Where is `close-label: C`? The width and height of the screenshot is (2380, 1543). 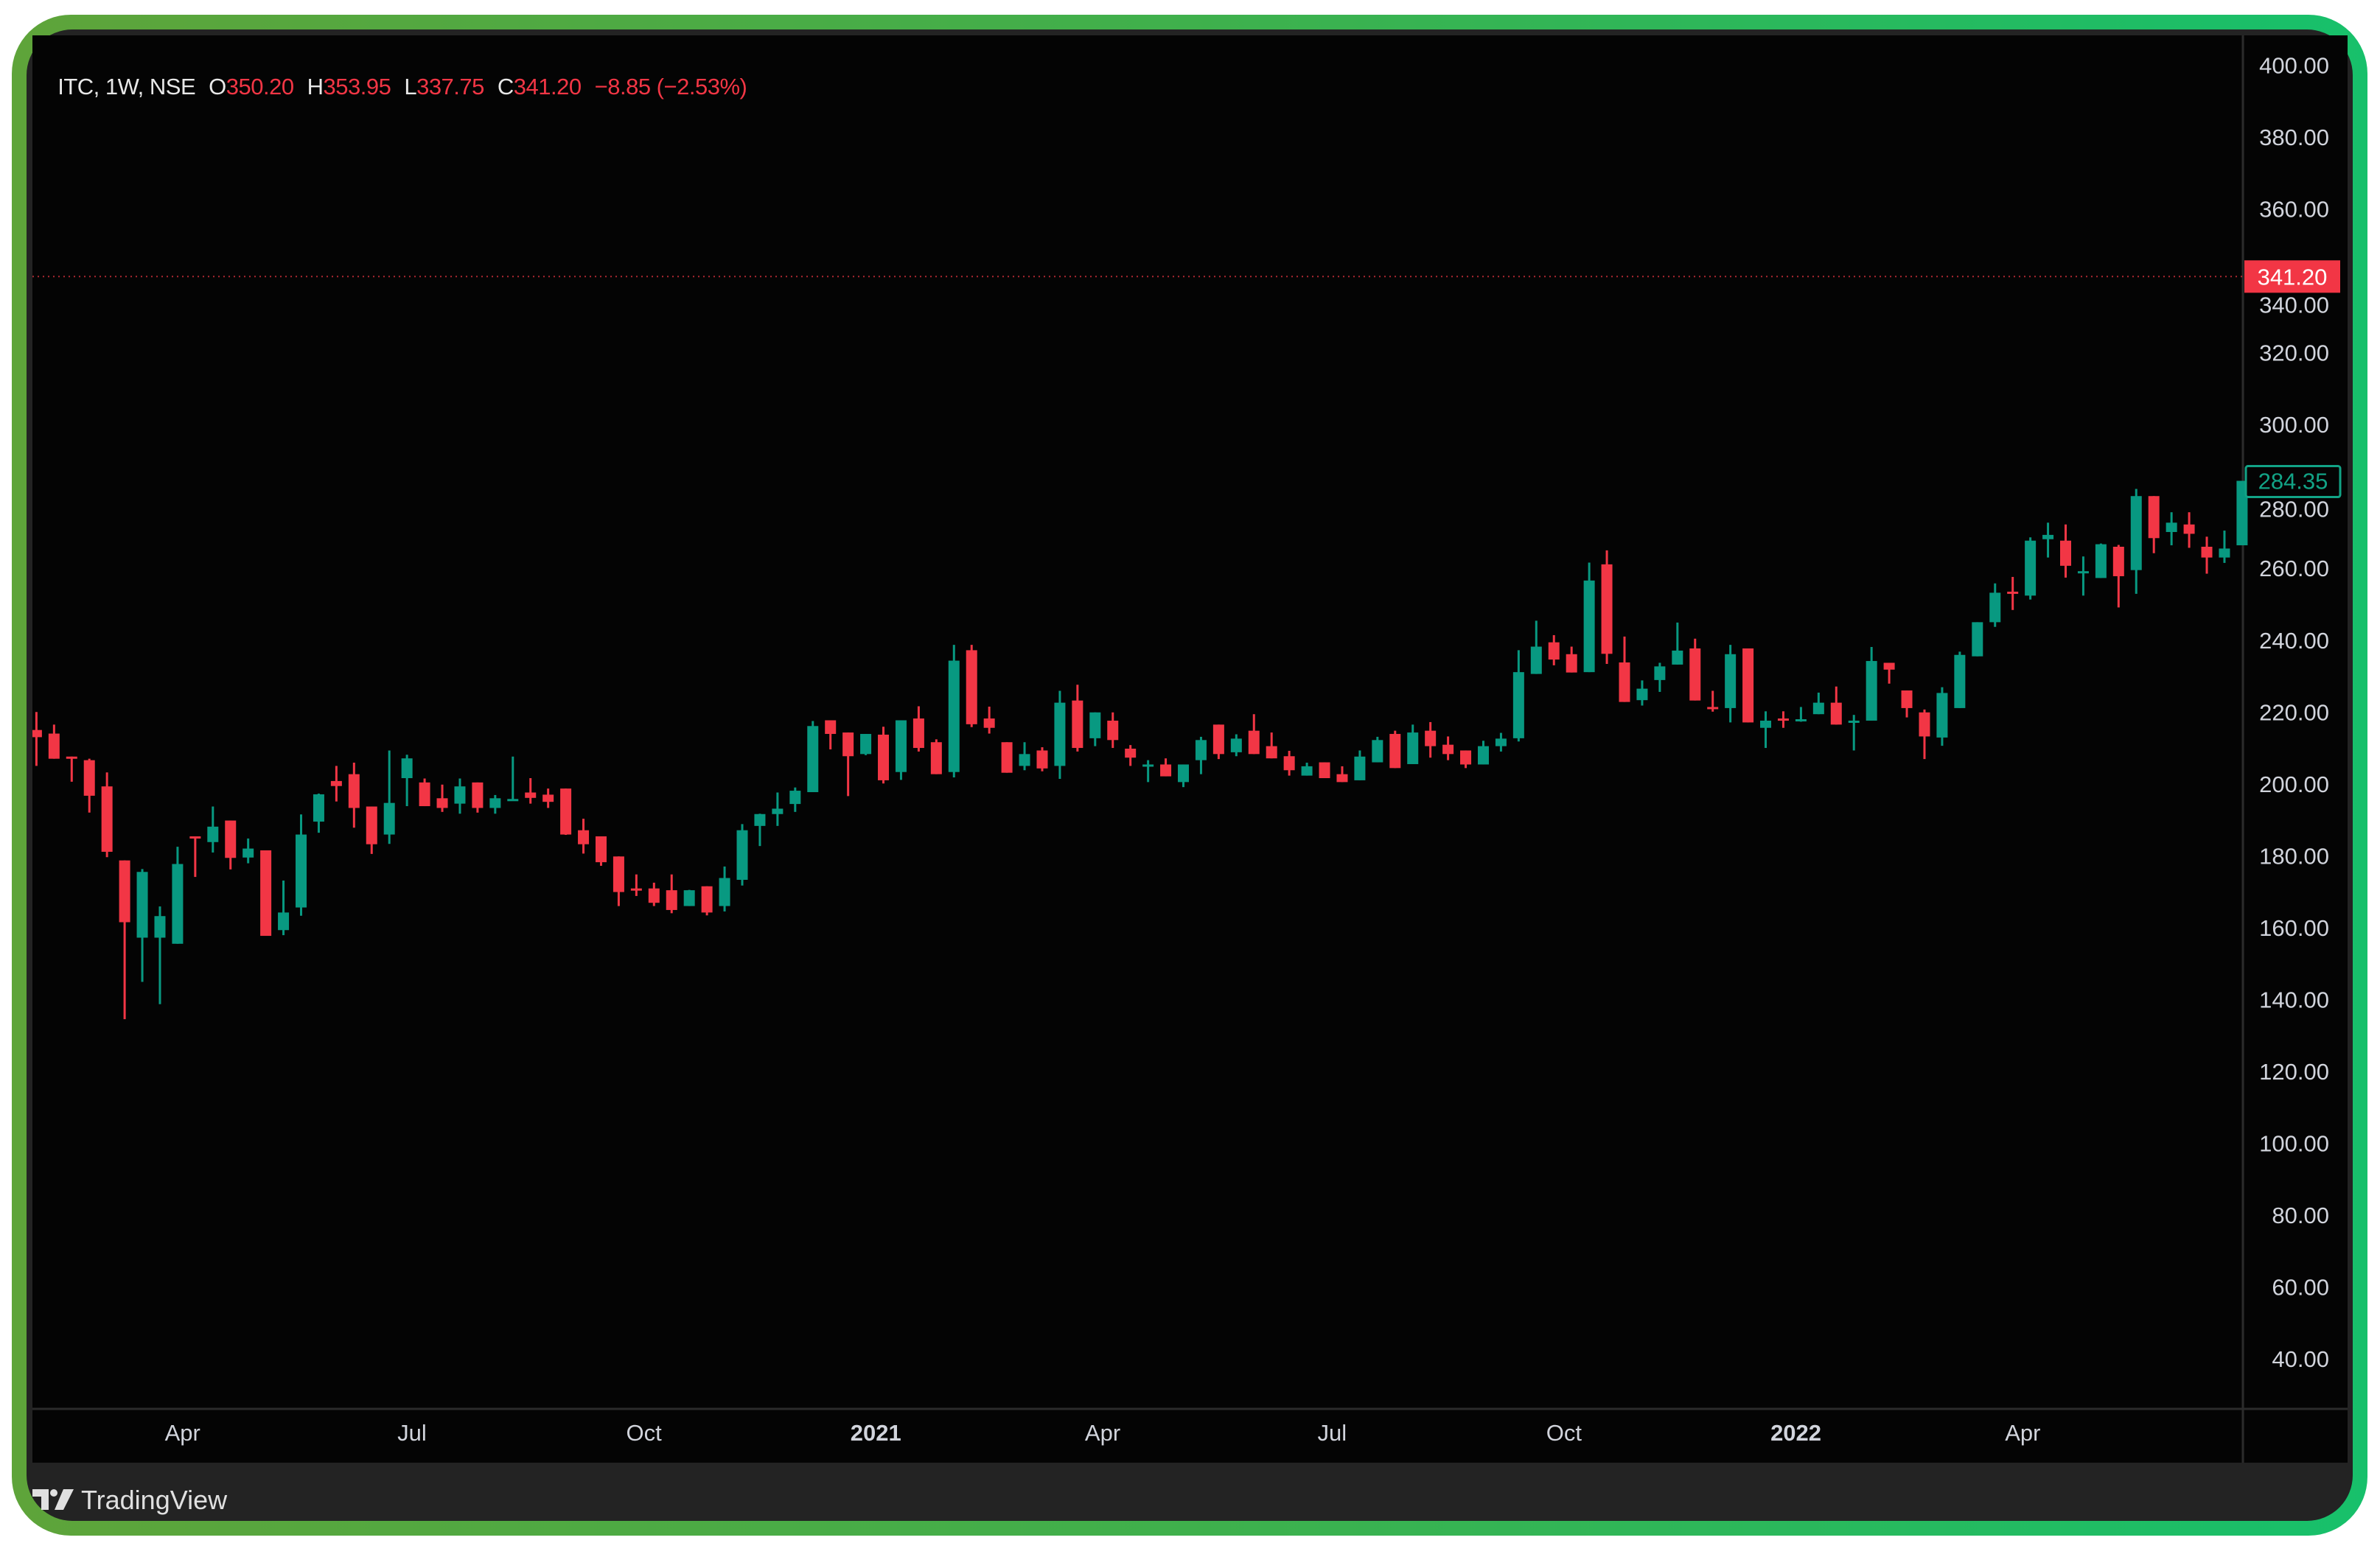 close-label: C is located at coordinates (506, 87).